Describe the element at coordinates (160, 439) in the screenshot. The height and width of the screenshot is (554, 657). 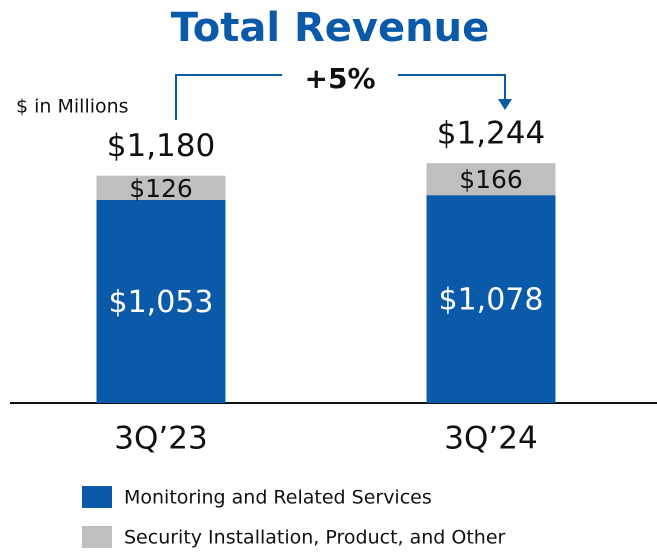
I see `x-tick-label: 3Q’23` at that location.